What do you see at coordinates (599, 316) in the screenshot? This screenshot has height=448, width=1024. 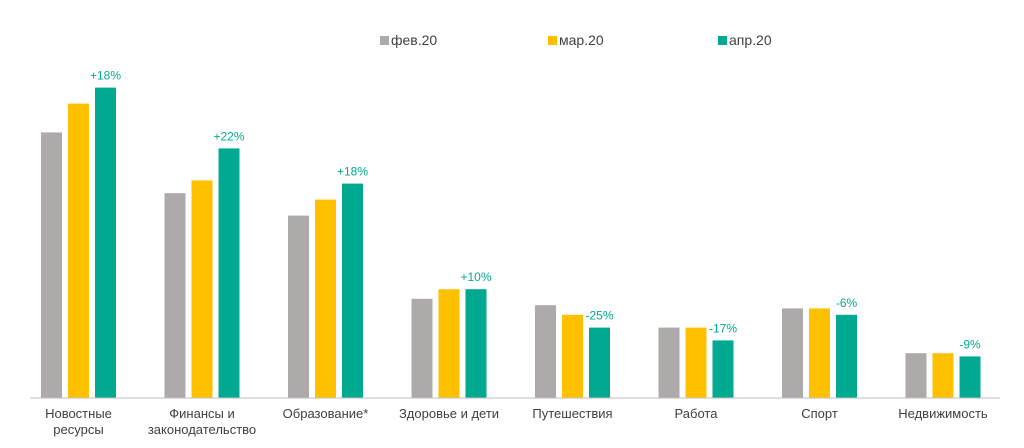 I see `data-label-5: -25%` at bounding box center [599, 316].